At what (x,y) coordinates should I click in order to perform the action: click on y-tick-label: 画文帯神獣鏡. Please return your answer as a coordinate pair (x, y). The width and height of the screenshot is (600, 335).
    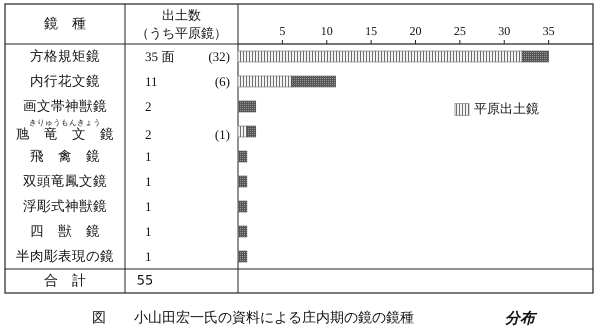
    Looking at the image, I should click on (65, 106).